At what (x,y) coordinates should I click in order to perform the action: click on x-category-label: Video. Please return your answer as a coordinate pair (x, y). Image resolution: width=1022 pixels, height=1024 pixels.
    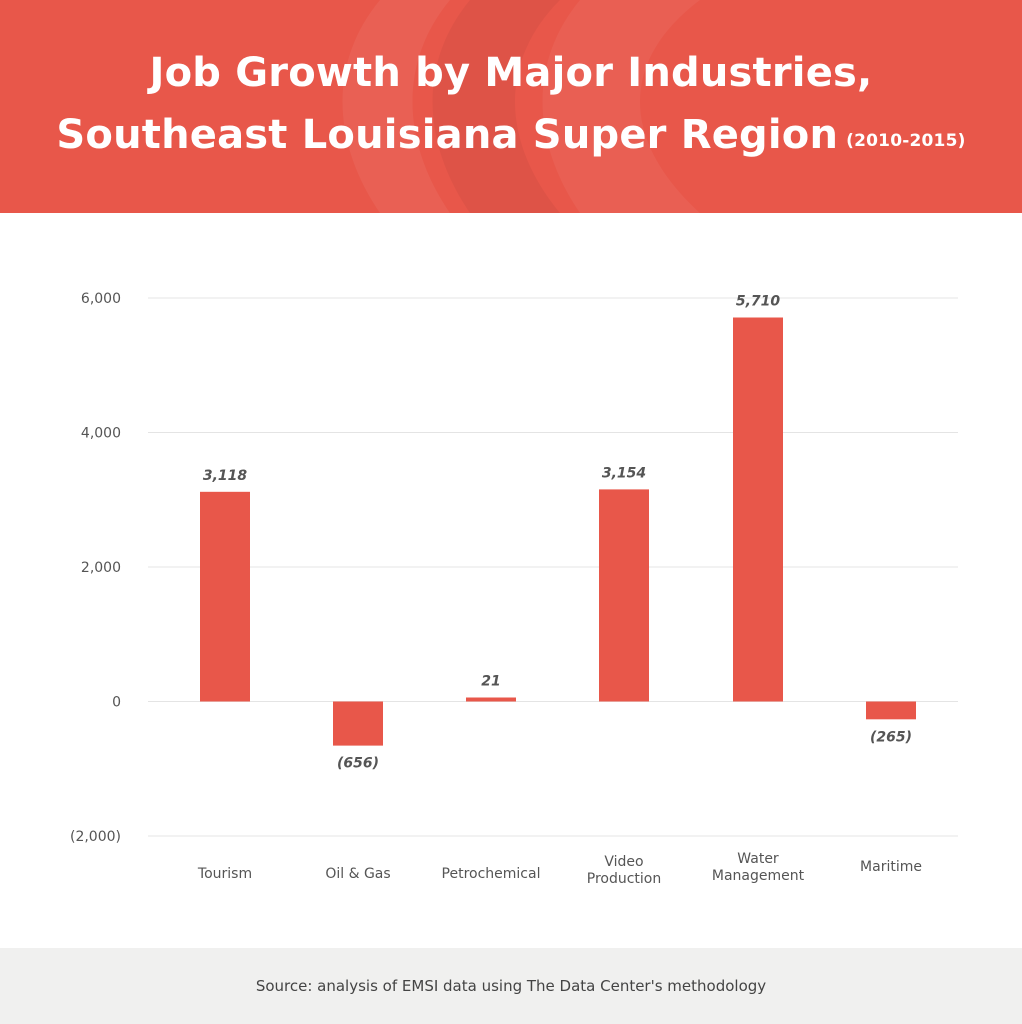
    Looking at the image, I should click on (623, 862).